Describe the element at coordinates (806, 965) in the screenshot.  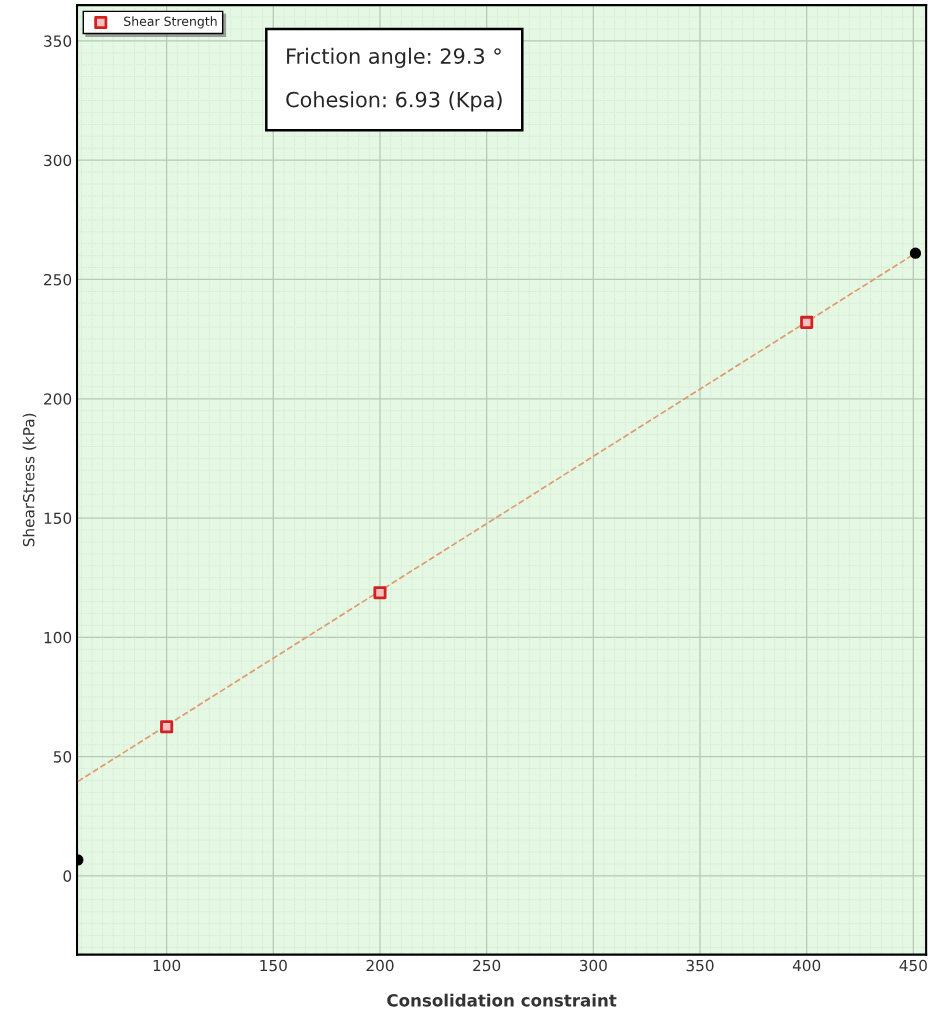
I see `x-tick-label: 400` at that location.